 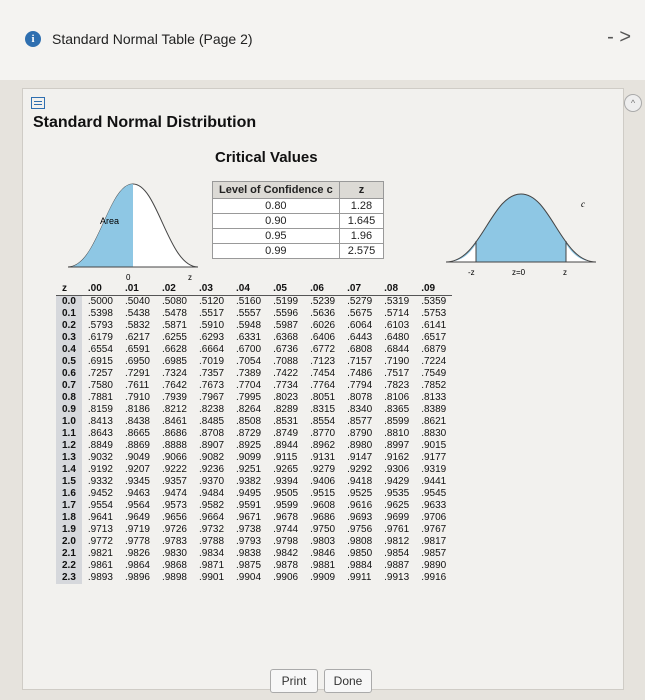 I want to click on ztable-value-cell: .8643, so click(x=100, y=433).